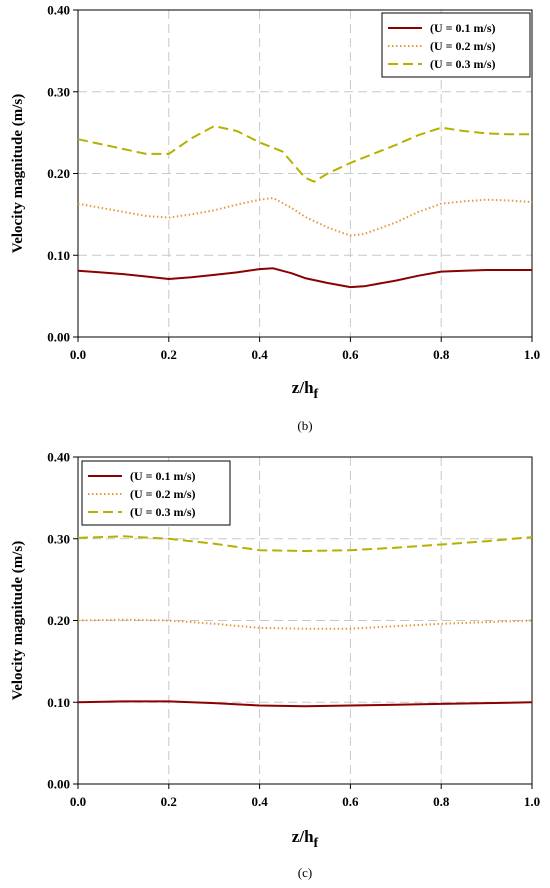 Image resolution: width=550 pixels, height=888 pixels. Describe the element at coordinates (304, 425) in the screenshot. I see `figure-caption: (b)` at that location.